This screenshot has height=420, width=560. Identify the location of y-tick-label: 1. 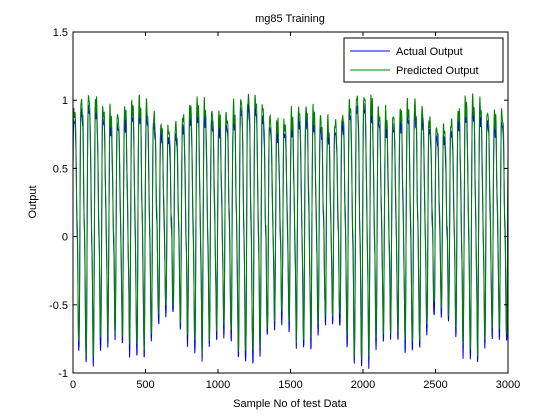
(65, 101).